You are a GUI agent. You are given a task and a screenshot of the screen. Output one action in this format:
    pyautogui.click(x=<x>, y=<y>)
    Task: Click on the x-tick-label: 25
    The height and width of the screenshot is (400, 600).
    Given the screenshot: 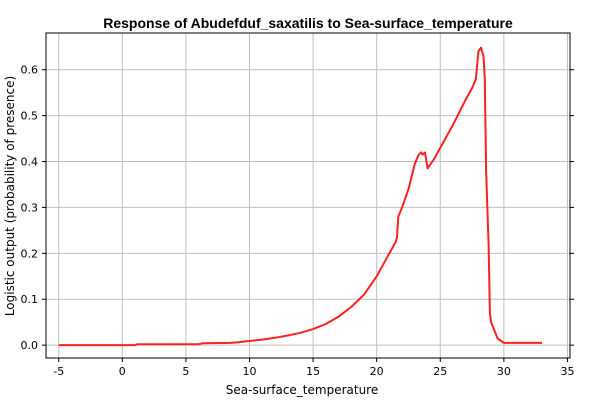 What is the action you would take?
    pyautogui.click(x=440, y=371)
    